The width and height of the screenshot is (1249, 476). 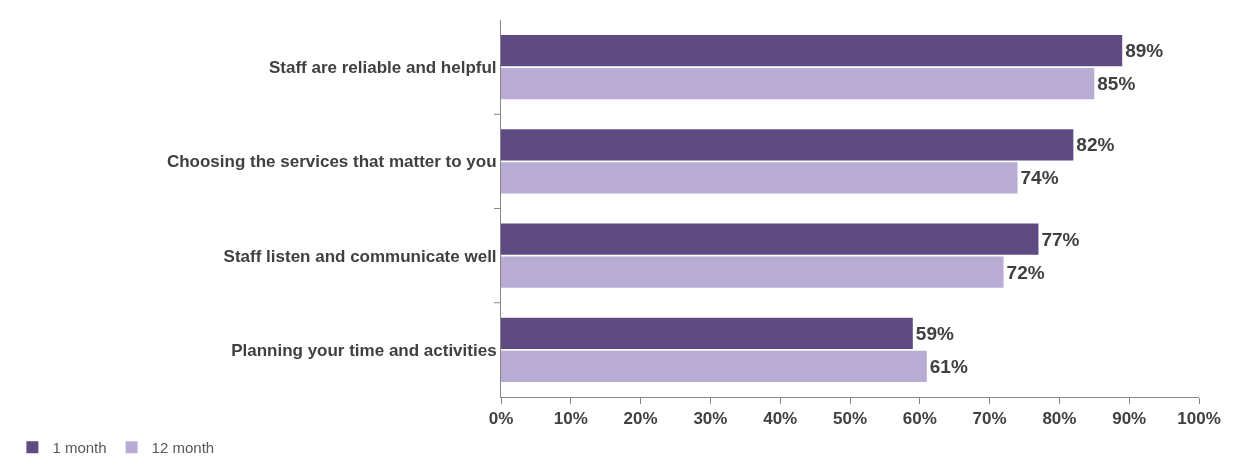 I want to click on data-label: 89%, so click(x=1144, y=51).